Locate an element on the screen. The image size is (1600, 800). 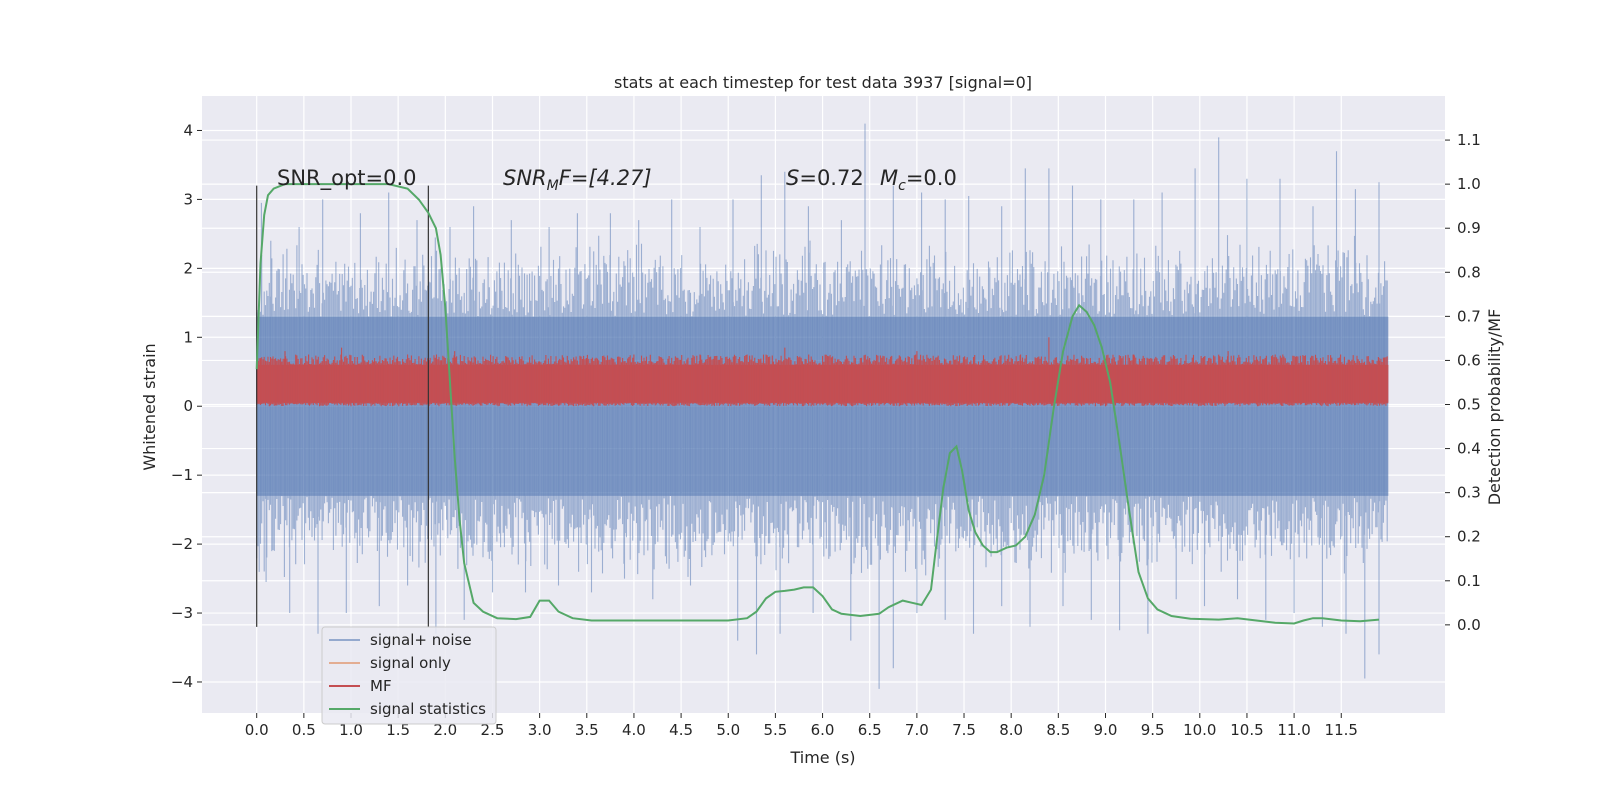
y-tick-label-7: 3 is located at coordinates (188, 199).